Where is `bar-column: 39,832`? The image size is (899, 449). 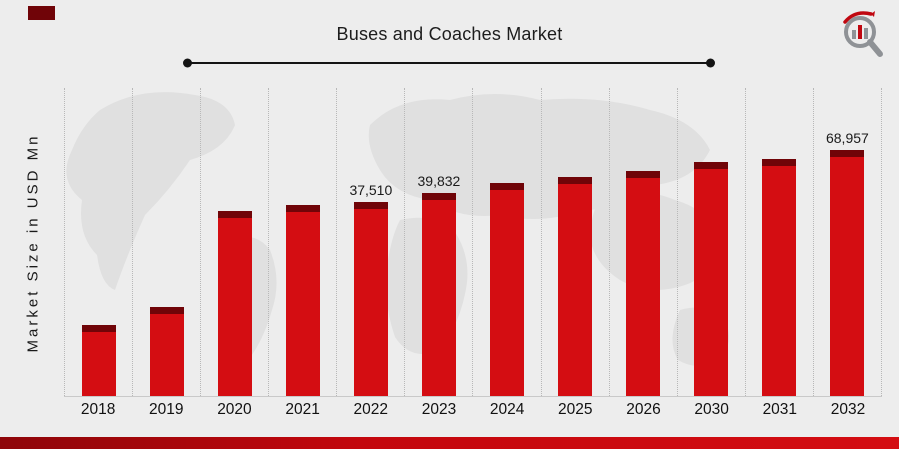 bar-column: 39,832 is located at coordinates (438, 242).